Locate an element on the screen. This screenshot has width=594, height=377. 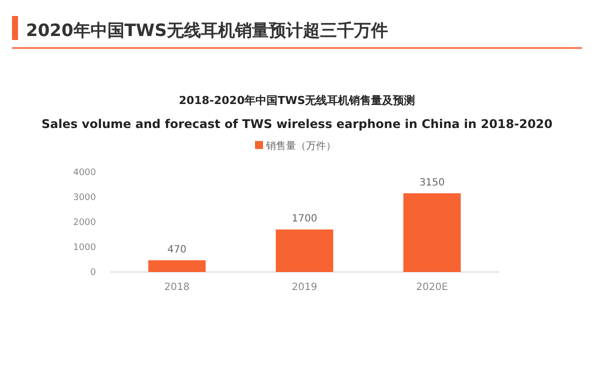
y-tick-label: 4000 is located at coordinates (84, 173).